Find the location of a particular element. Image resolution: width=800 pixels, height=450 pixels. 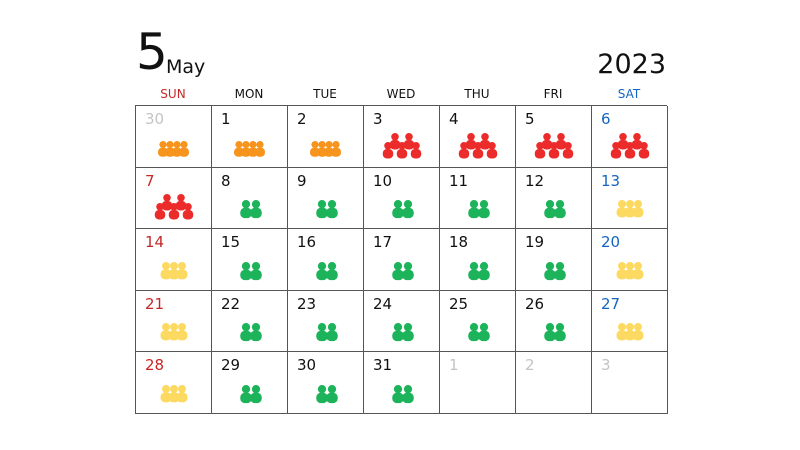

weekday-sat: SAT is located at coordinates (629, 94).